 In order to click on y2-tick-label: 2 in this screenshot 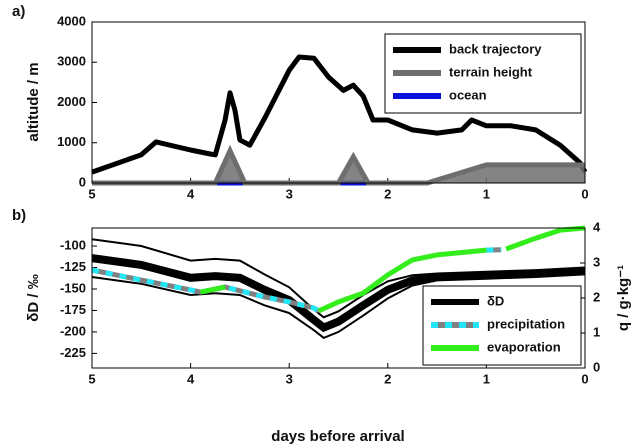, I will do `click(596, 296)`.